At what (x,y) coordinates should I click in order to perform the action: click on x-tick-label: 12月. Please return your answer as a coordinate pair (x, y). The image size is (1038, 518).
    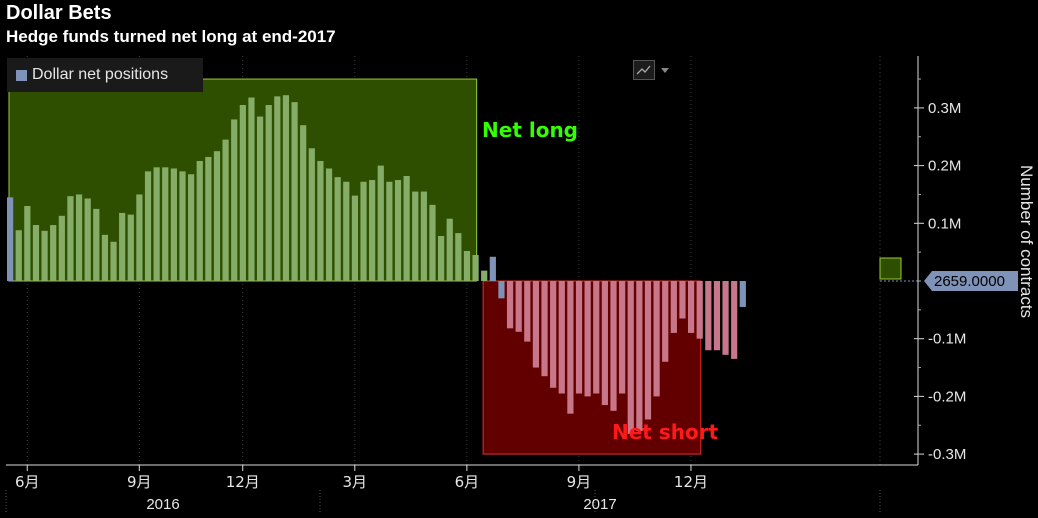
    Looking at the image, I should click on (243, 482).